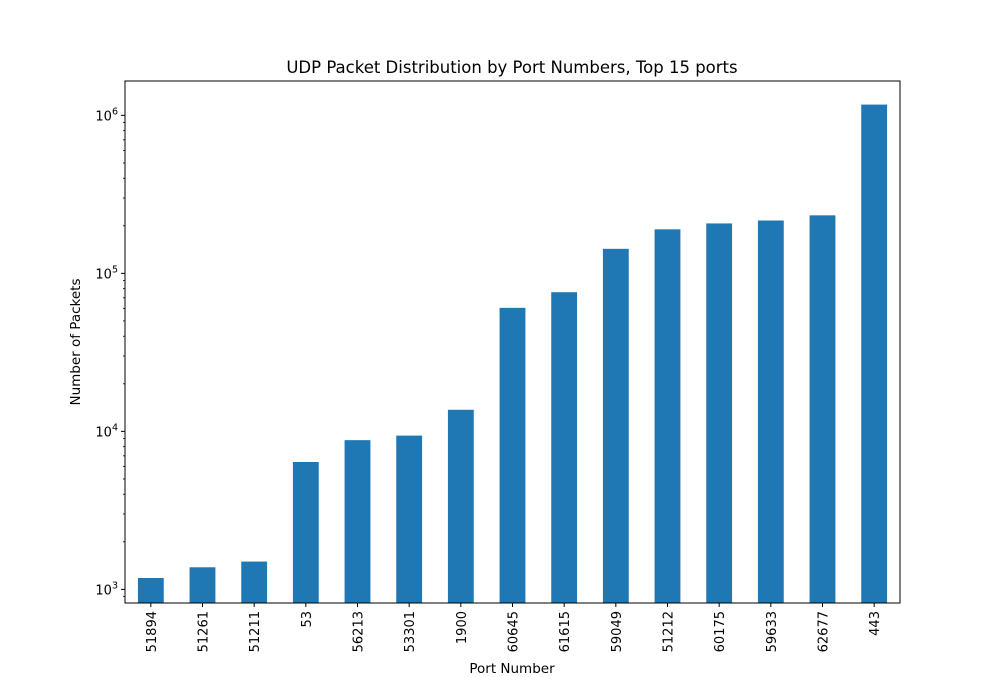  I want to click on y-tick-label: 10³, so click(106, 589).